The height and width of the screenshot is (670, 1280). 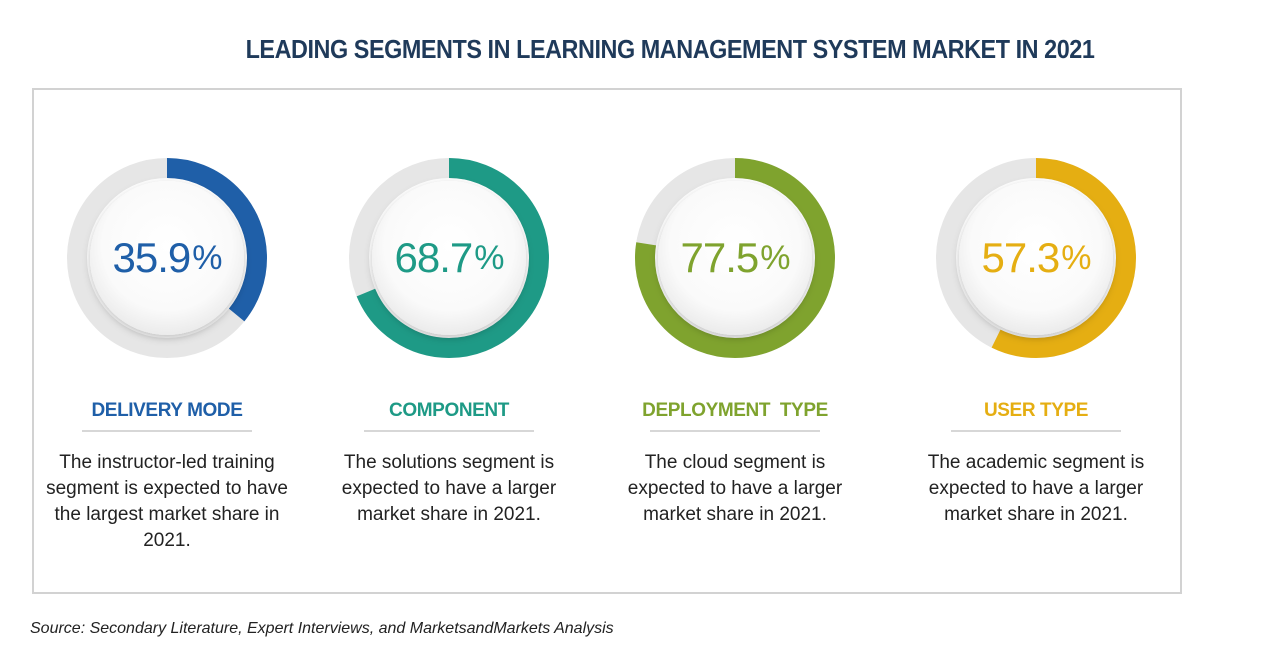 I want to click on segment-label: COMPONENT, so click(x=449, y=410).